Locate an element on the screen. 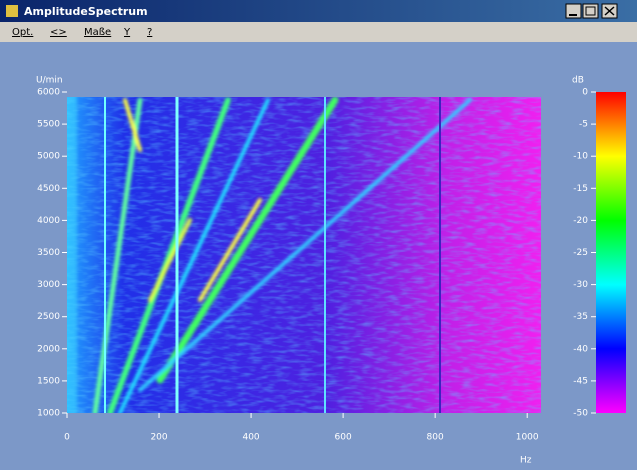  menu-bar is located at coordinates (318, 32).